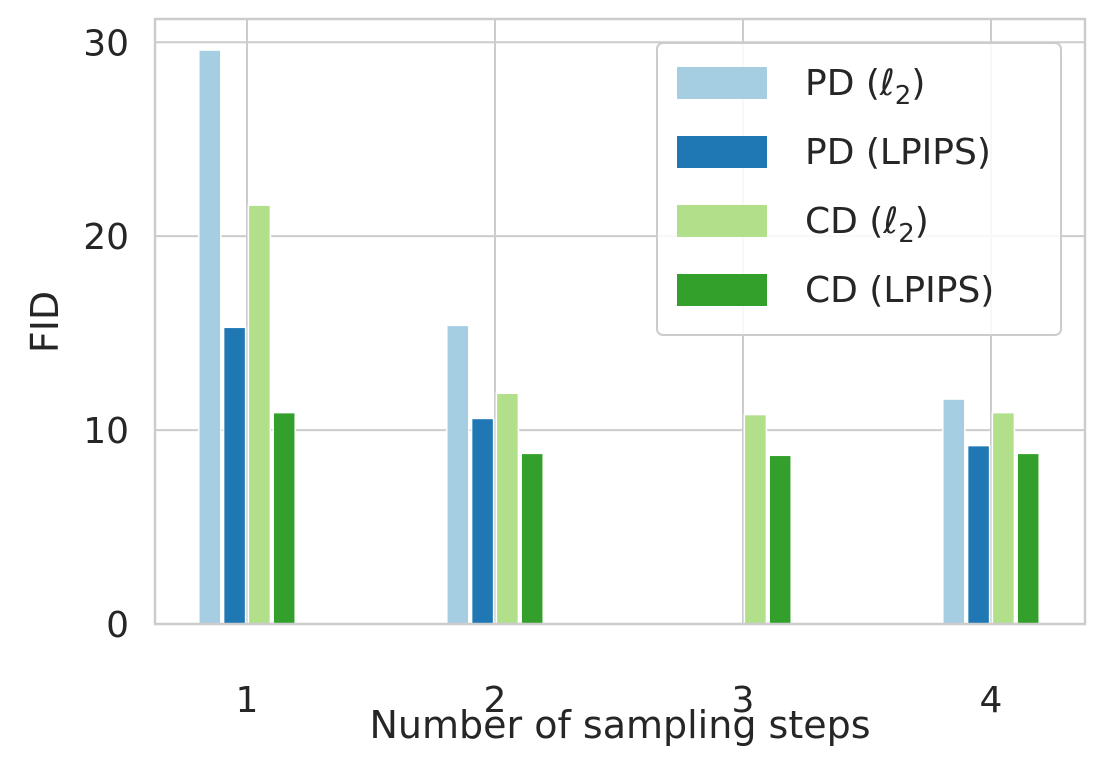  What do you see at coordinates (284, 518) in the screenshot?
I see `bar-cd-lpips--step-1` at bounding box center [284, 518].